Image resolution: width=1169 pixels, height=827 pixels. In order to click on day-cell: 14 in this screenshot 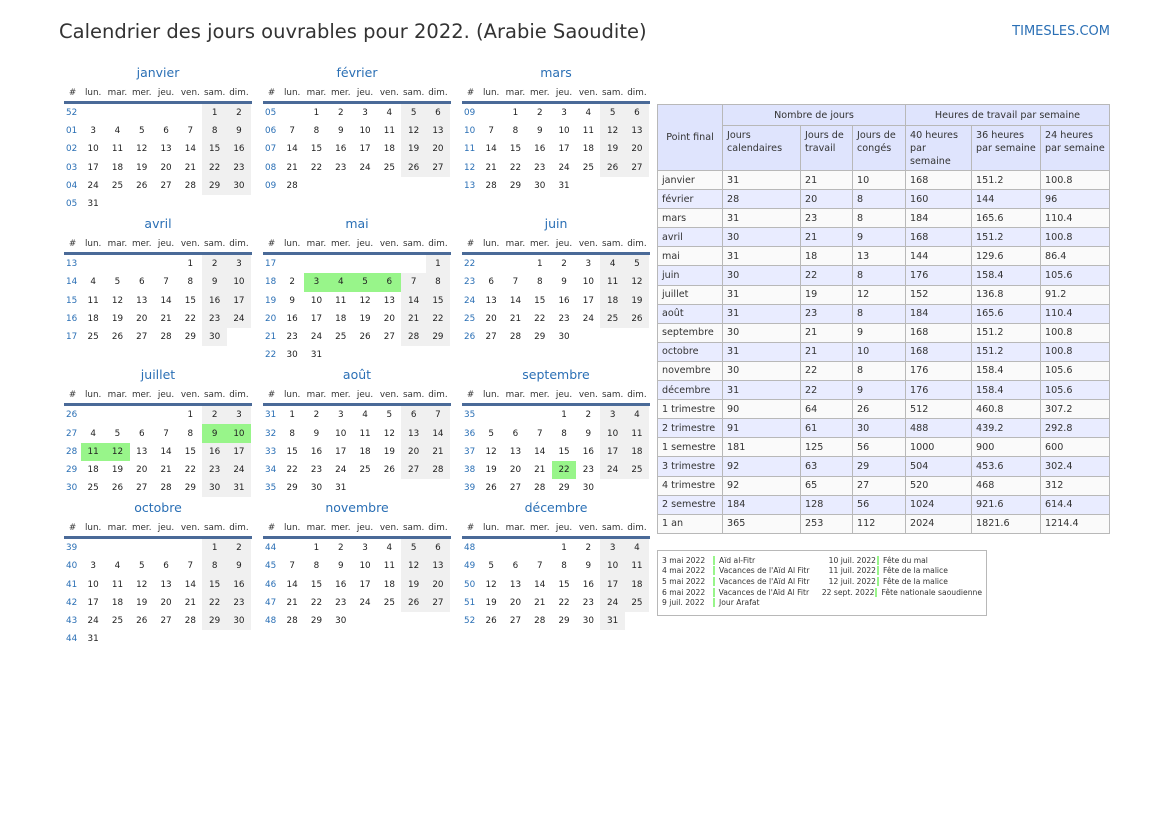, I will do `click(292, 149)`.